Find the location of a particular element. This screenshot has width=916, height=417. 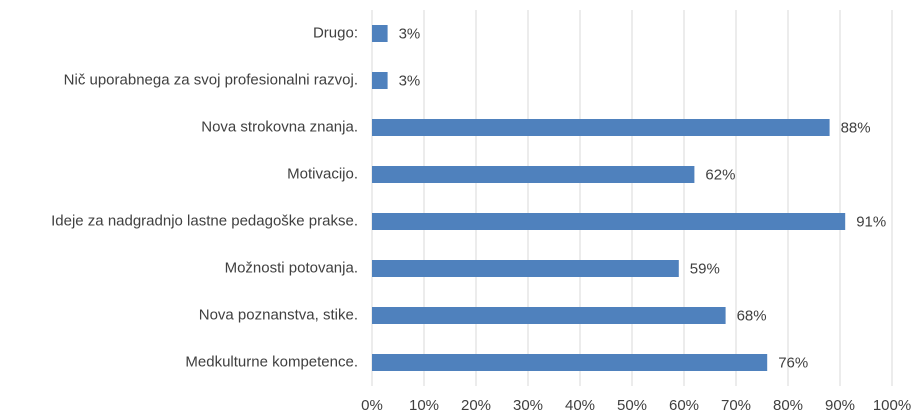

y-tick-label: Nova poznanstva, stike. is located at coordinates (278, 314).